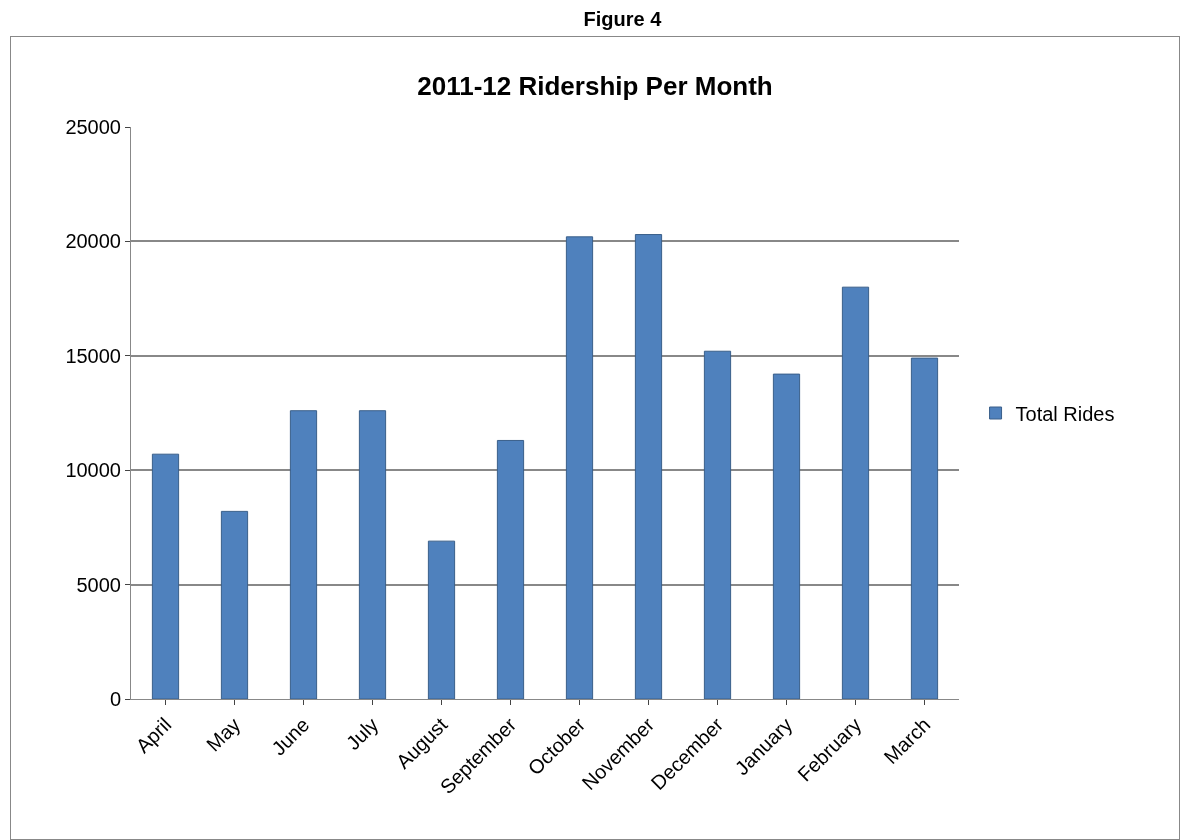  I want to click on x-tick-label: July, so click(362, 734).